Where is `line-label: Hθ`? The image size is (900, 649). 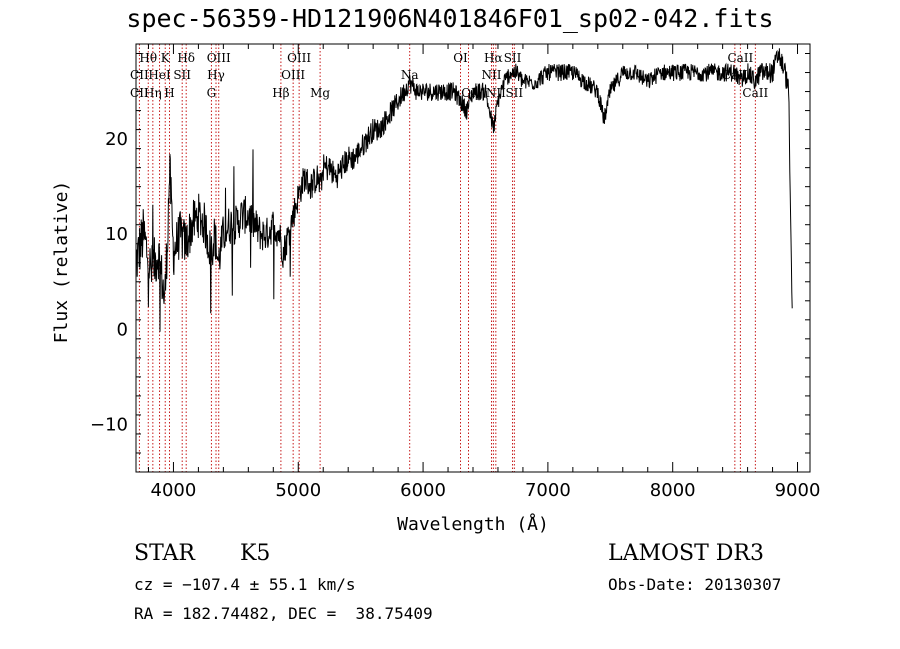 line-label: Hθ is located at coordinates (148, 58).